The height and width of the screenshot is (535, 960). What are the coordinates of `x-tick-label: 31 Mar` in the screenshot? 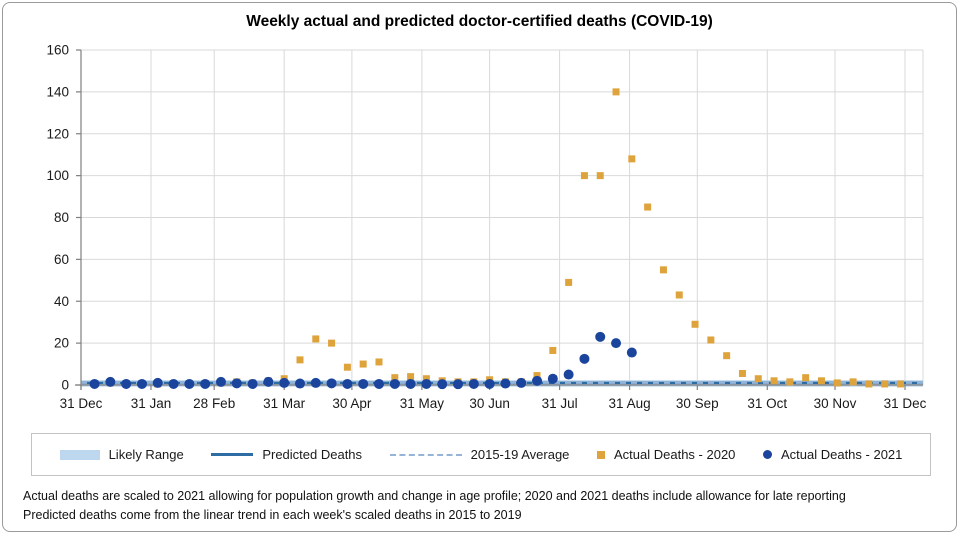 It's located at (284, 403).